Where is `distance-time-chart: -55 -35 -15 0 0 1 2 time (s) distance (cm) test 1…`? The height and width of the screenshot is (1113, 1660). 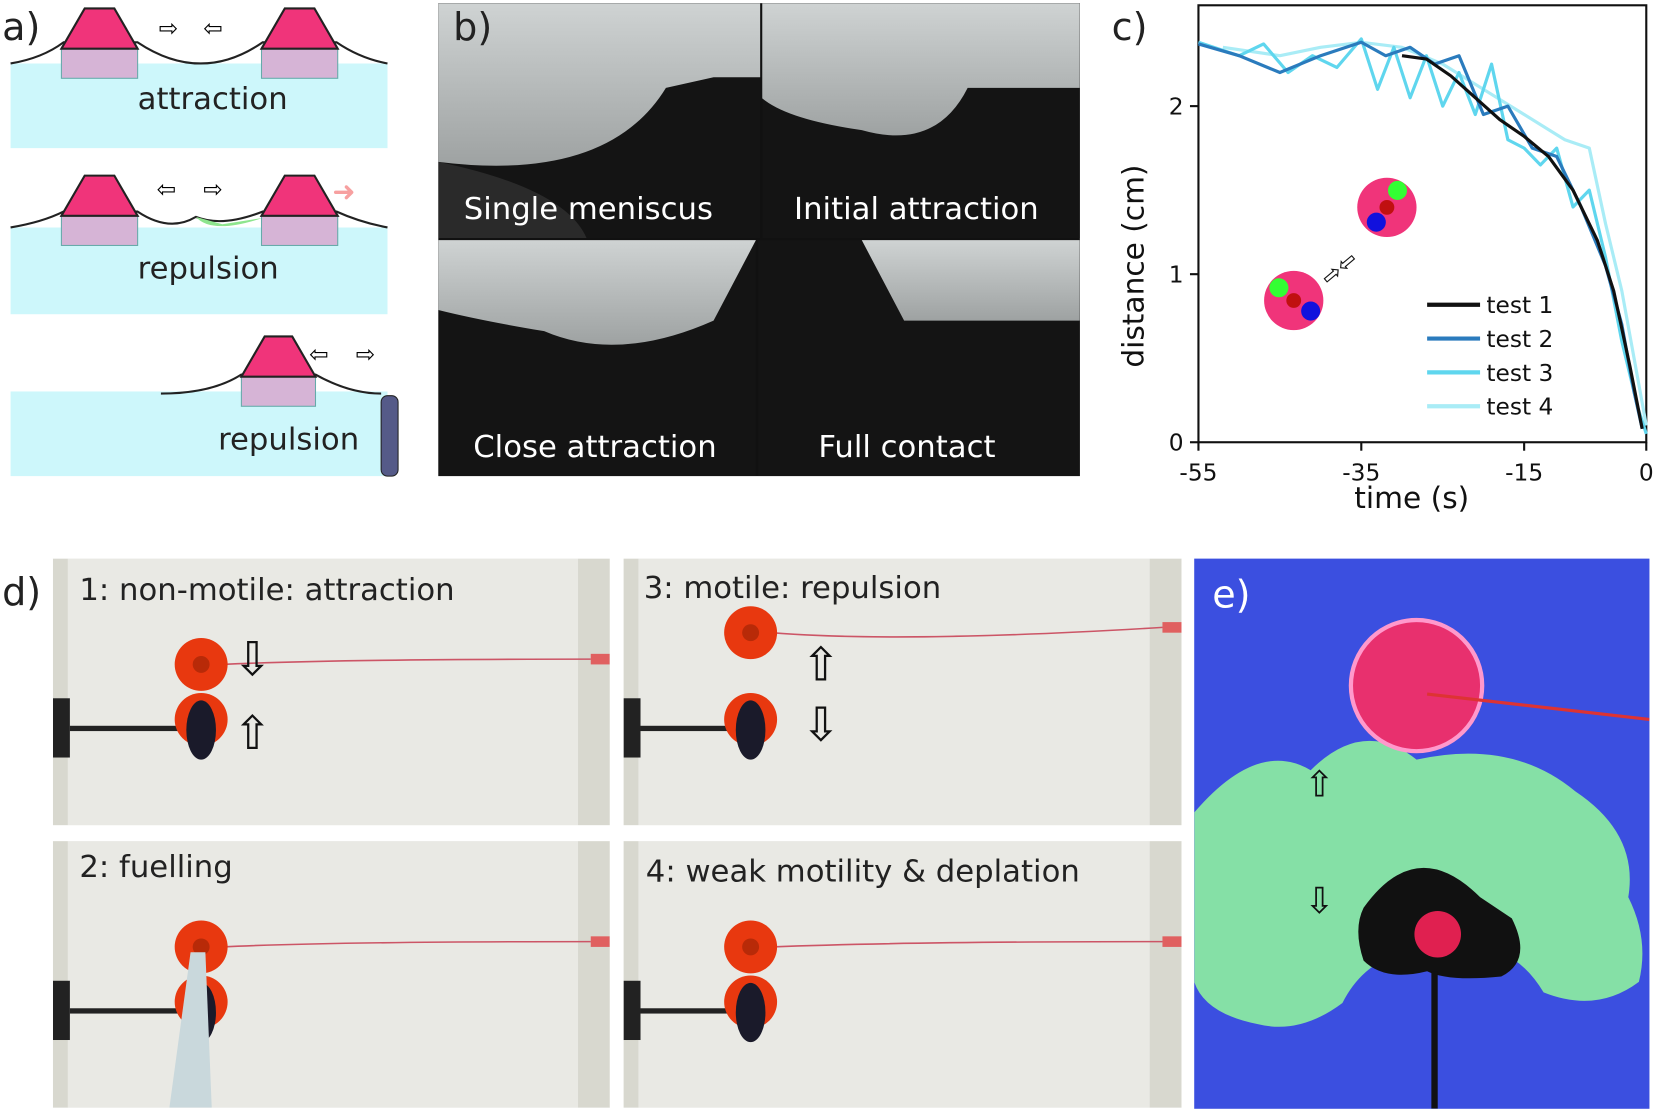
distance-time-chart: -55 -35 -15 0 0 1 2 time (s) distance (cm) test 1… is located at coordinates (1384, 259).